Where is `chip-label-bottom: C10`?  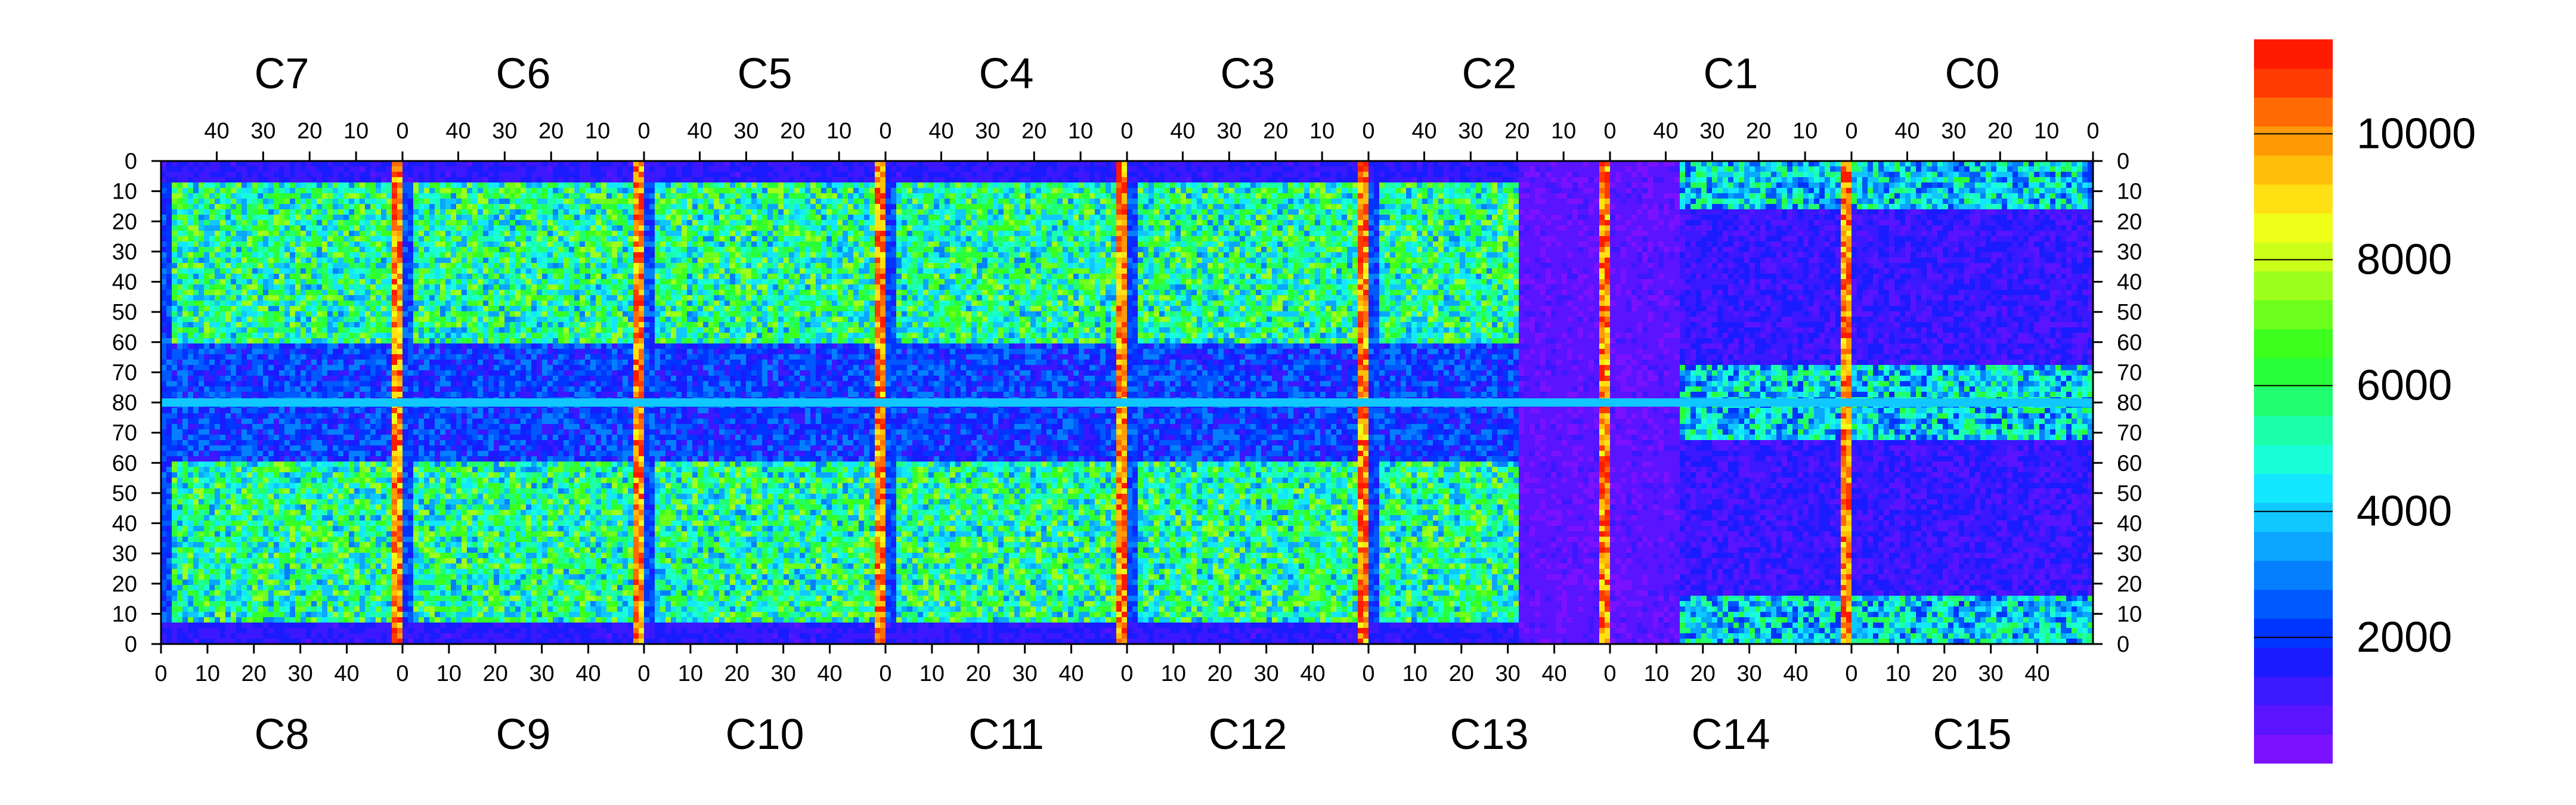
chip-label-bottom: C10 is located at coordinates (765, 735).